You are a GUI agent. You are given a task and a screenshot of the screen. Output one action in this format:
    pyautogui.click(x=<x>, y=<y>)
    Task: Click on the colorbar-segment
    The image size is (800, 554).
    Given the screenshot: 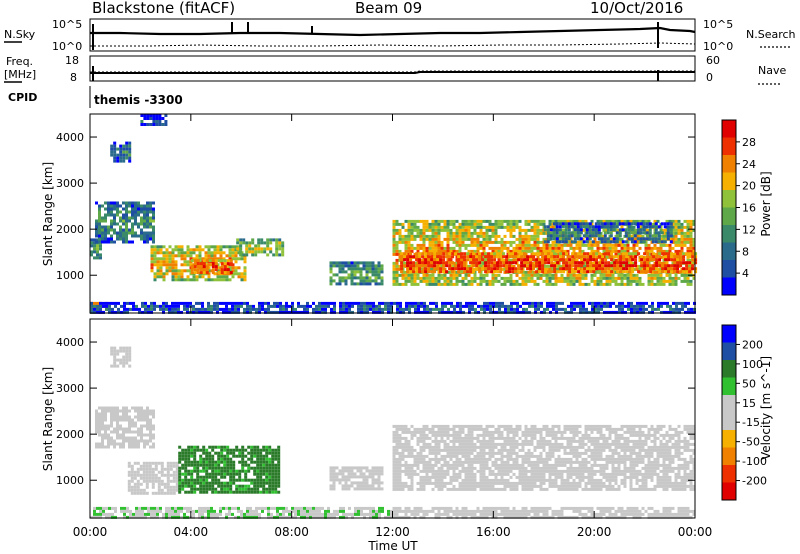 What is the action you would take?
    pyautogui.click(x=729, y=146)
    